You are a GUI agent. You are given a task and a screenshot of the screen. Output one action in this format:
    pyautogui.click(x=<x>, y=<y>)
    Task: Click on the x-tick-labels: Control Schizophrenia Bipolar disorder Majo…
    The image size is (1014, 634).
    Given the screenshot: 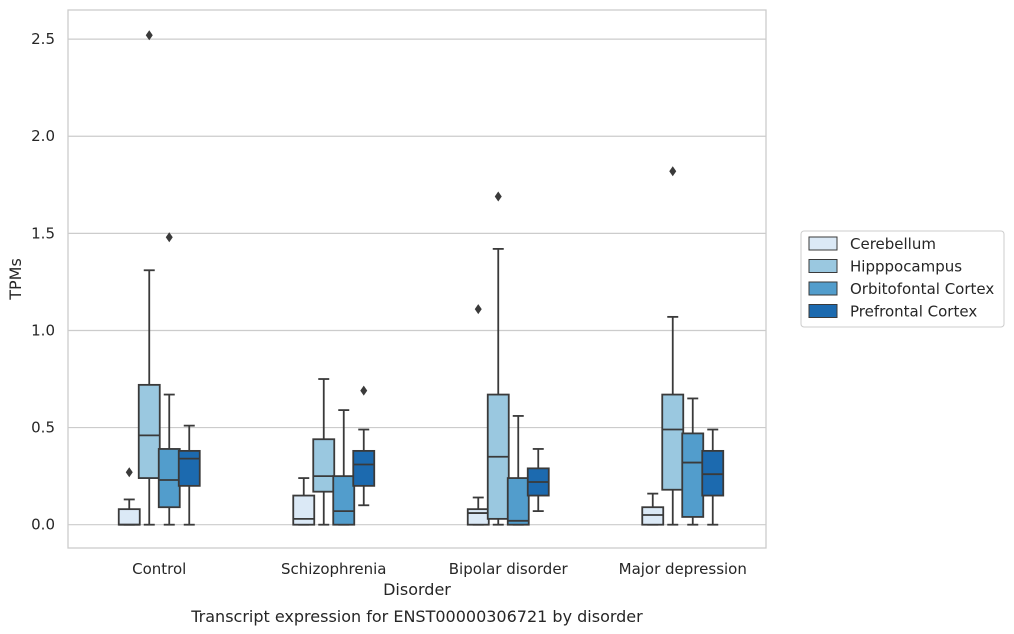 What is the action you would take?
    pyautogui.click(x=439, y=569)
    